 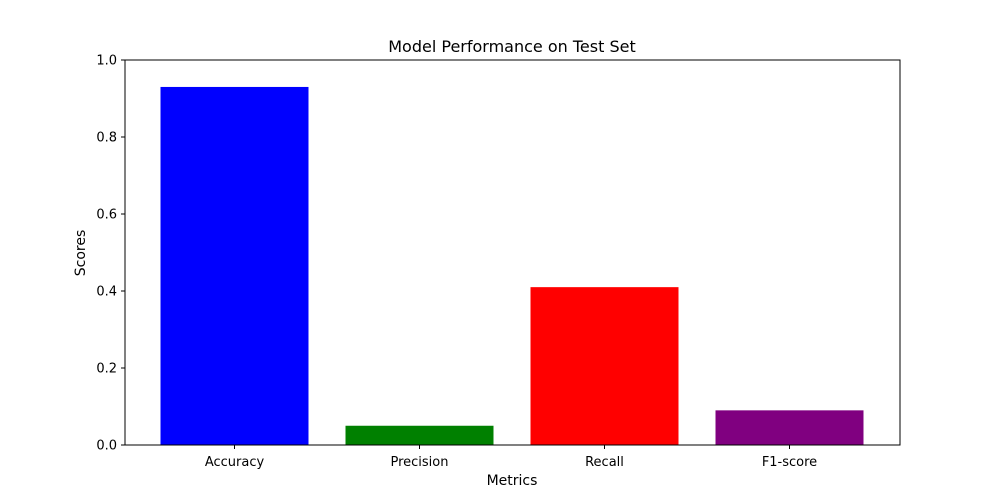 I want to click on bar-accuracy, so click(x=234, y=265).